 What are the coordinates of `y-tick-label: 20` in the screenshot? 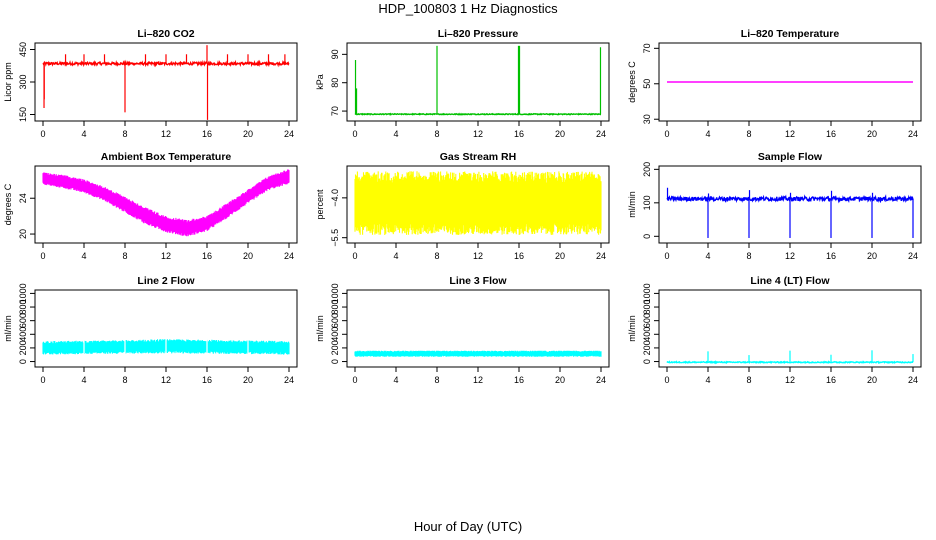 It's located at (23, 234).